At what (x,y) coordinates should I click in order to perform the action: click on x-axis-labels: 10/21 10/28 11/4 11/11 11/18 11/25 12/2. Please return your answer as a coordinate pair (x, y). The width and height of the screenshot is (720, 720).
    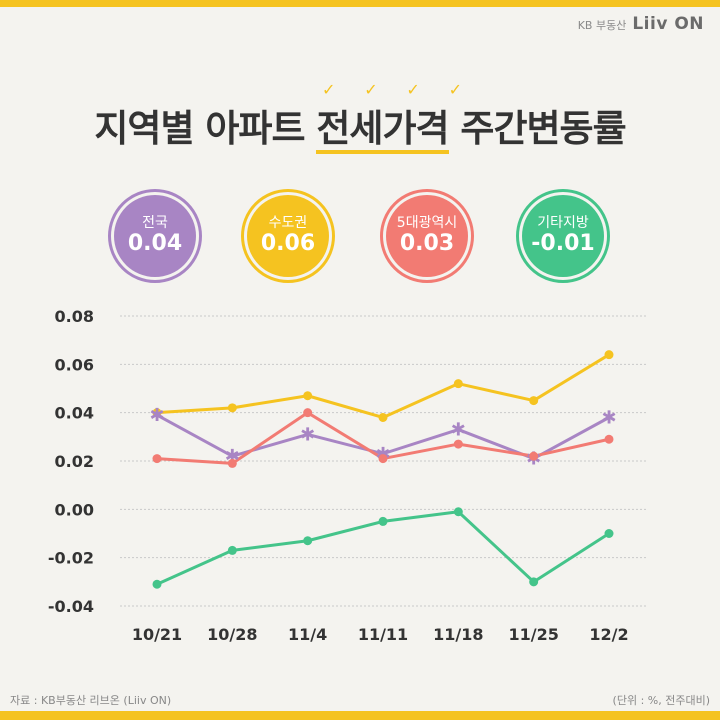
    Looking at the image, I should click on (380, 634).